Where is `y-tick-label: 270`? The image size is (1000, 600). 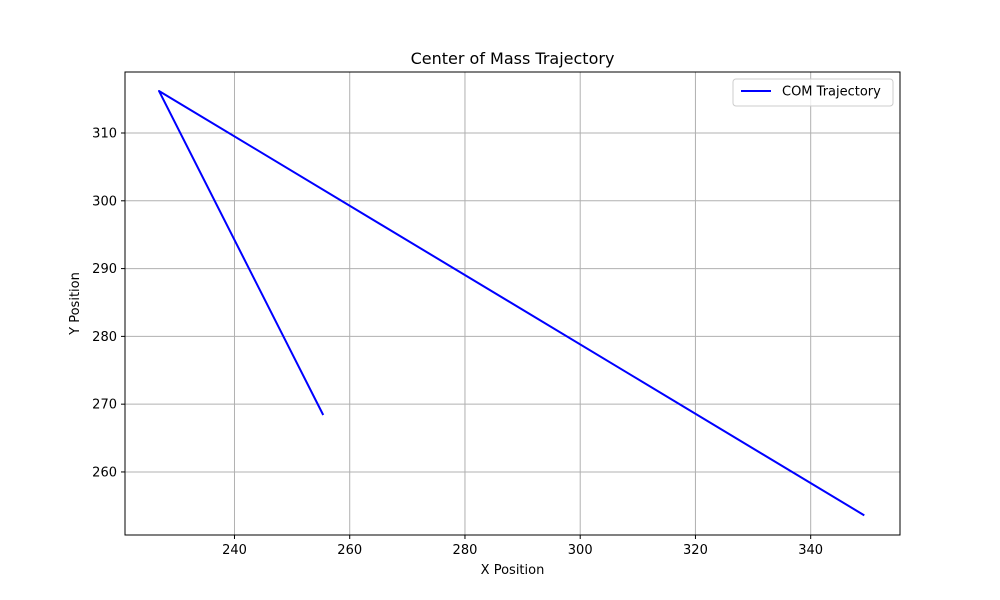 y-tick-label: 270 is located at coordinates (104, 405).